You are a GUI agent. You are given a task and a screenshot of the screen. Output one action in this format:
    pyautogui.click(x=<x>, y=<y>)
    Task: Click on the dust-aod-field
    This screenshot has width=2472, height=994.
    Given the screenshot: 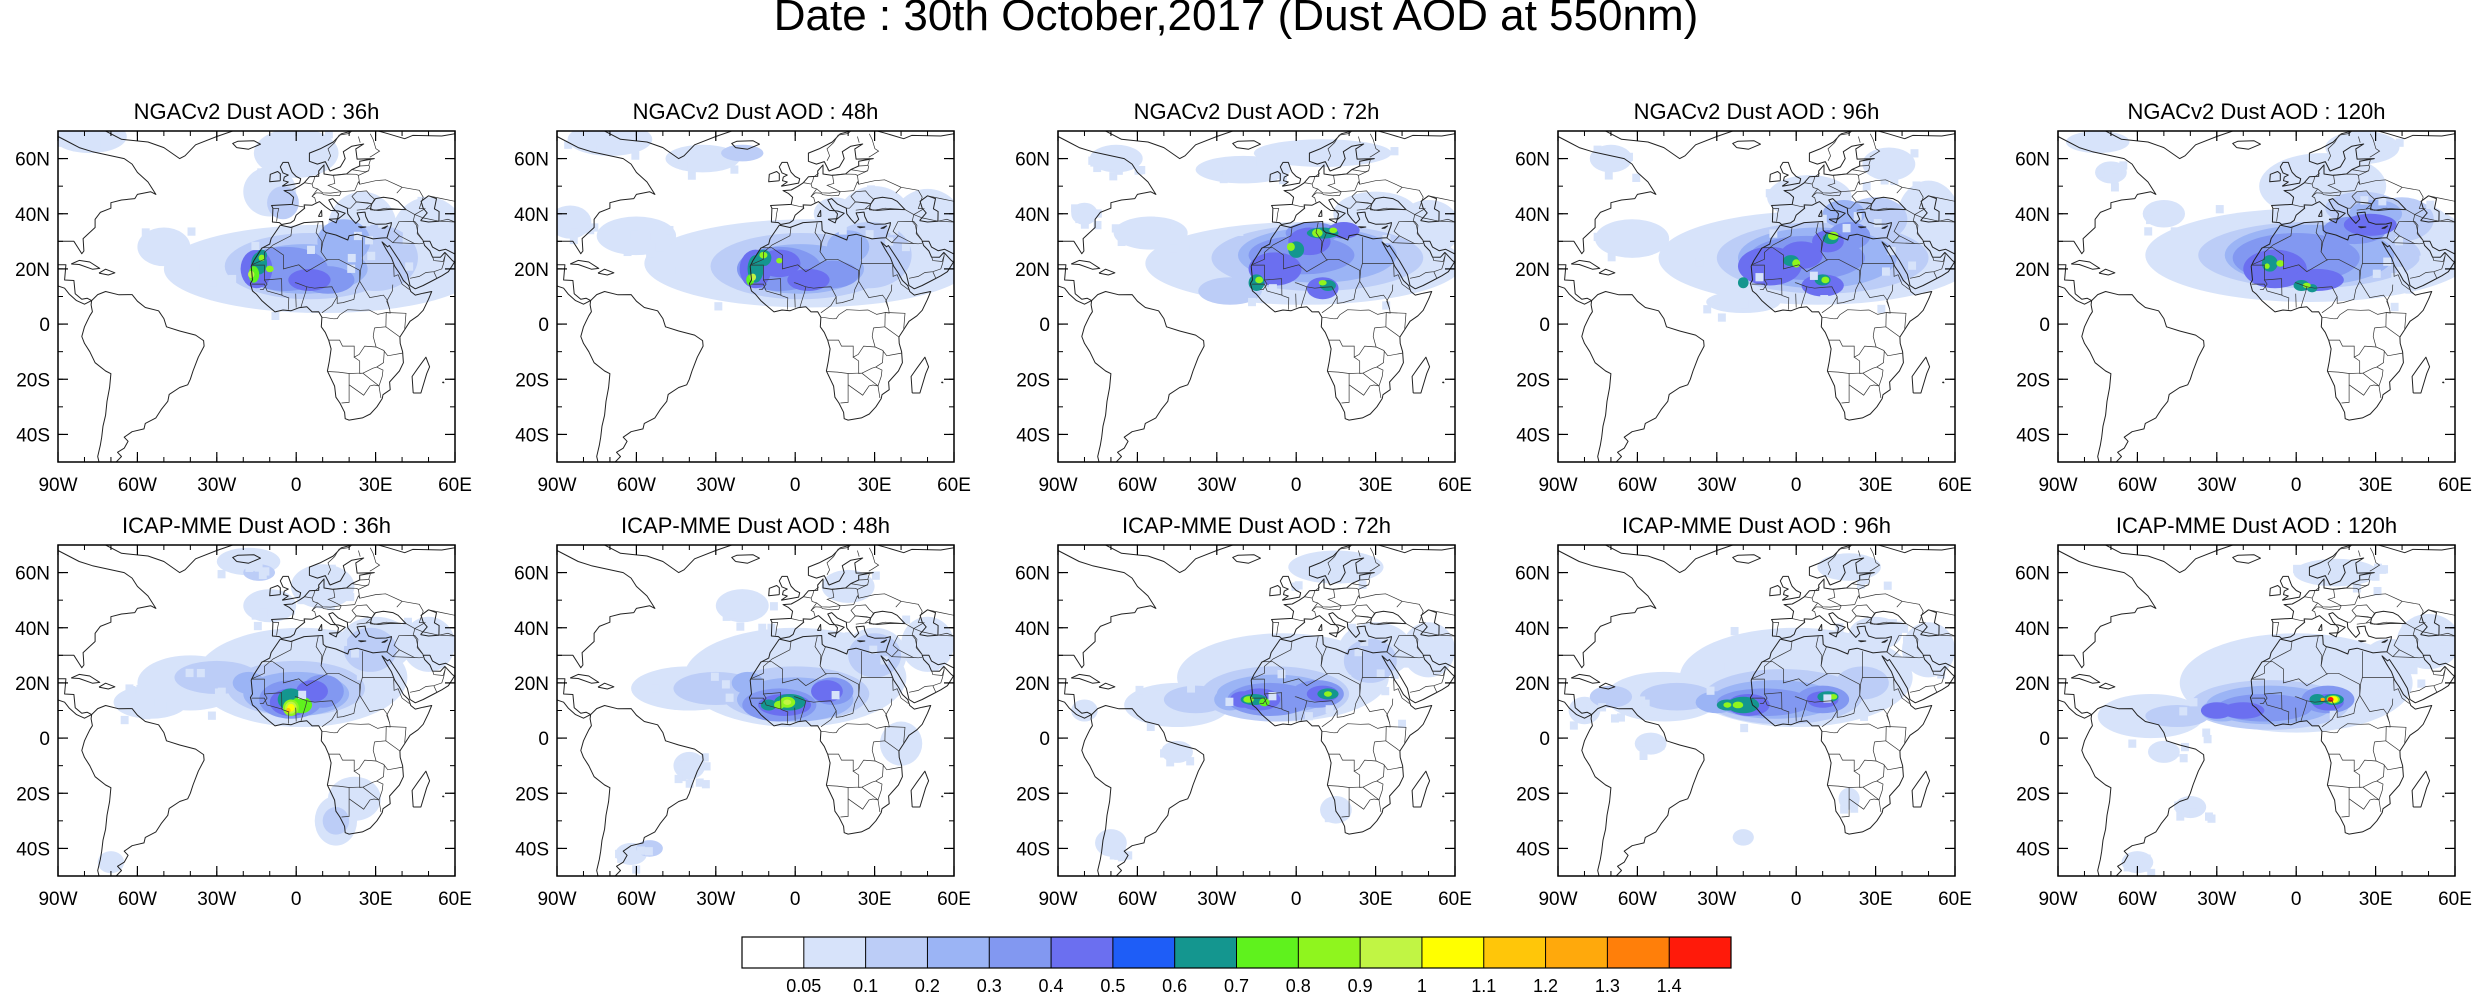 What is the action you would take?
    pyautogui.click(x=276, y=710)
    